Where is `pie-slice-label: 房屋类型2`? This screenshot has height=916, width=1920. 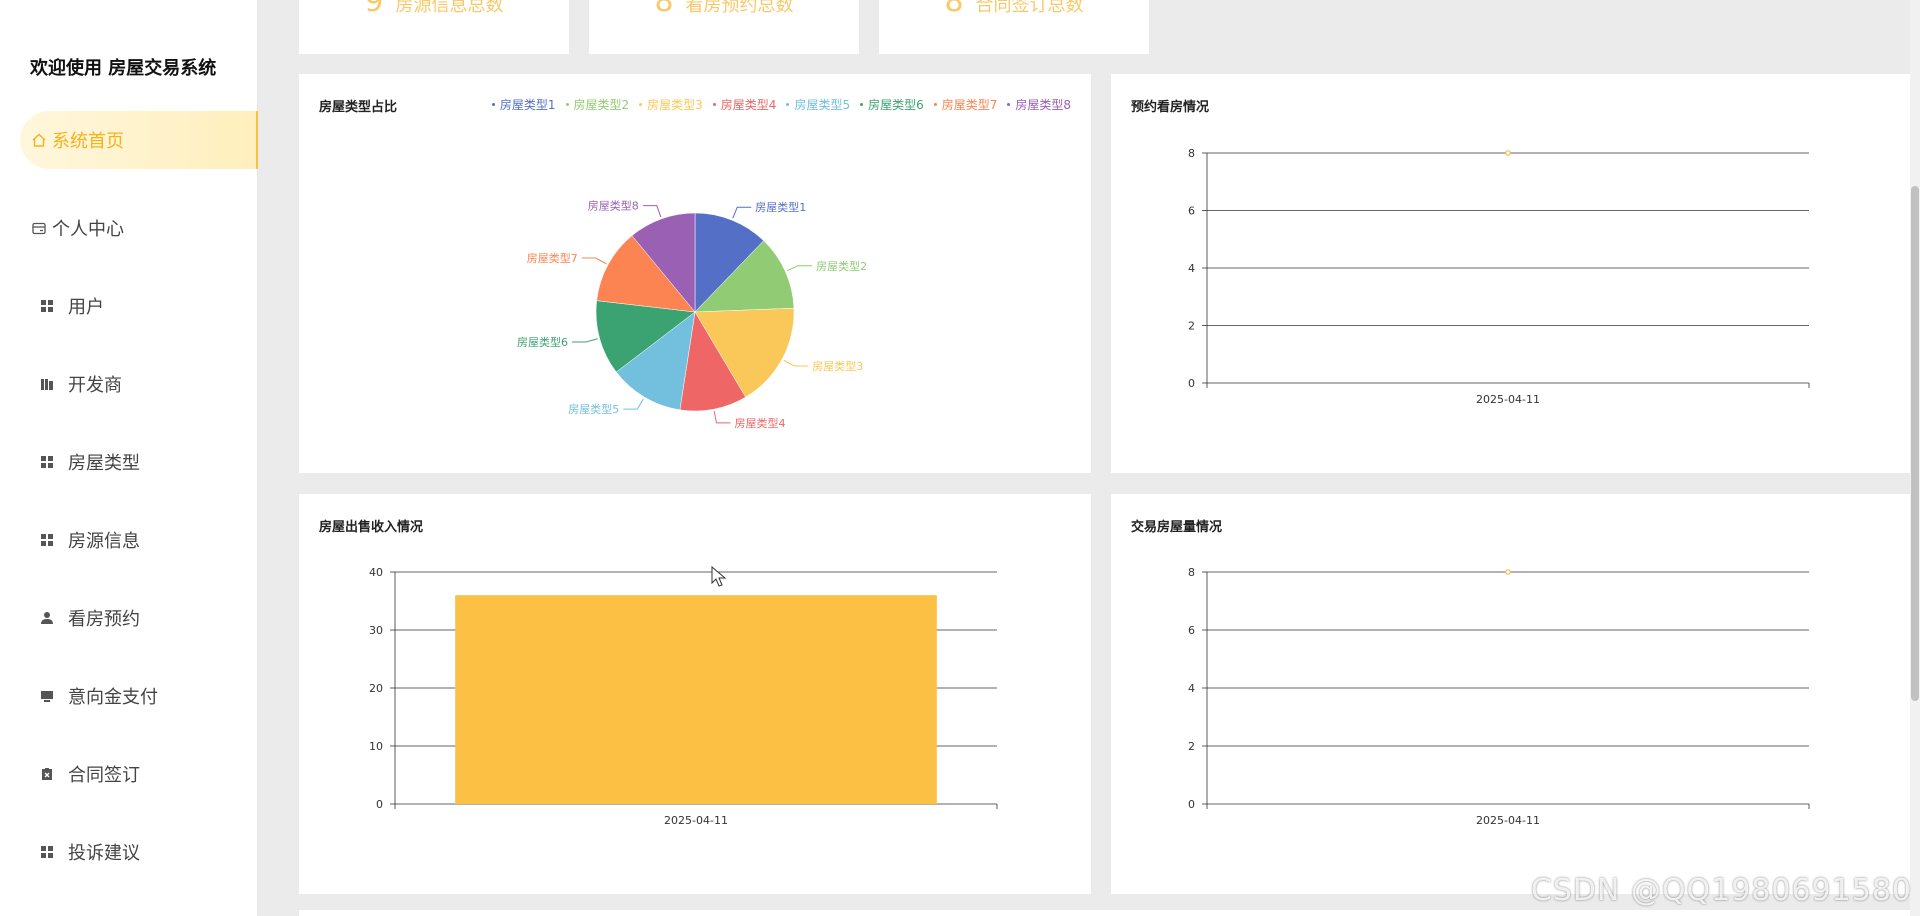
pie-slice-label: 房屋类型2 is located at coordinates (841, 266).